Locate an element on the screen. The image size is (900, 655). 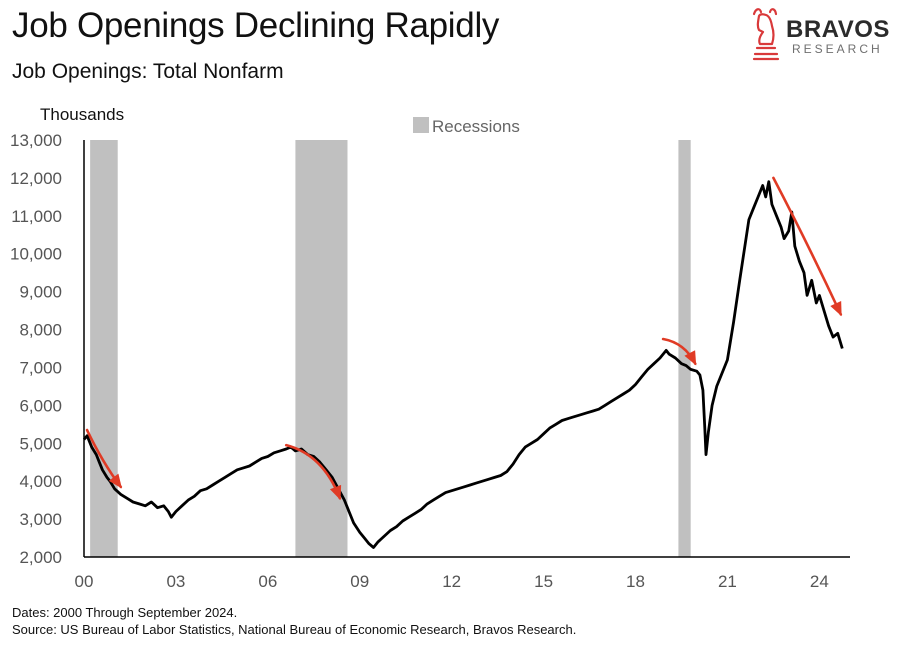
y-tick-label: 4,000 is located at coordinates (40, 481).